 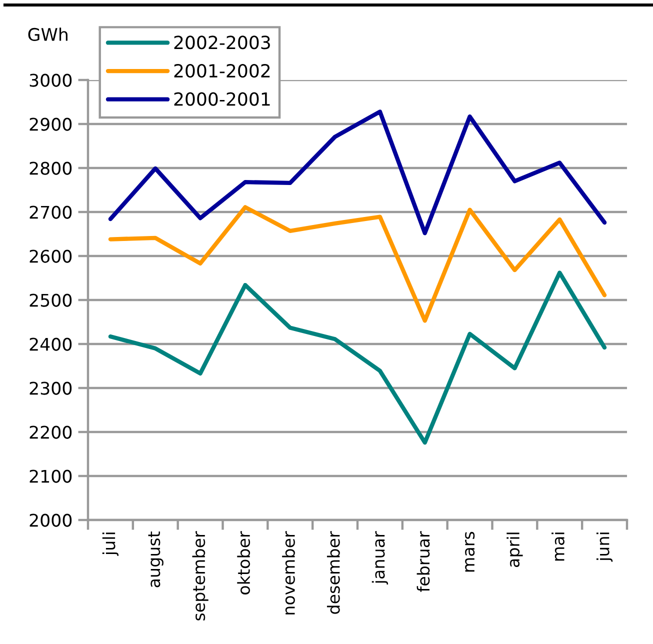 What do you see at coordinates (200, 575) in the screenshot?
I see `x-tick-label: september` at bounding box center [200, 575].